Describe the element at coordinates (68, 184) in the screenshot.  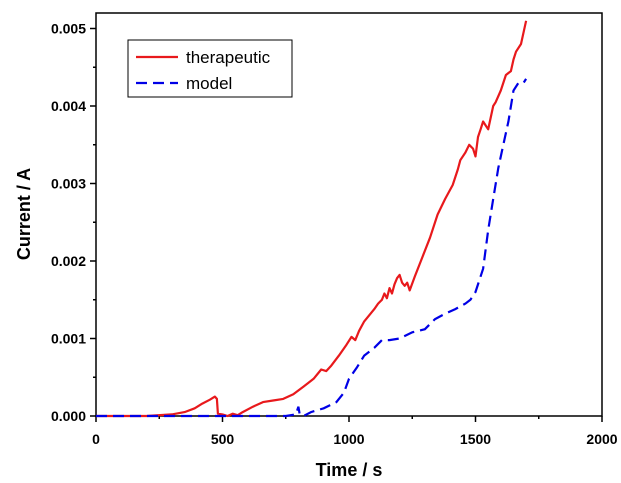
I see `y-tick-label: 0.003` at that location.